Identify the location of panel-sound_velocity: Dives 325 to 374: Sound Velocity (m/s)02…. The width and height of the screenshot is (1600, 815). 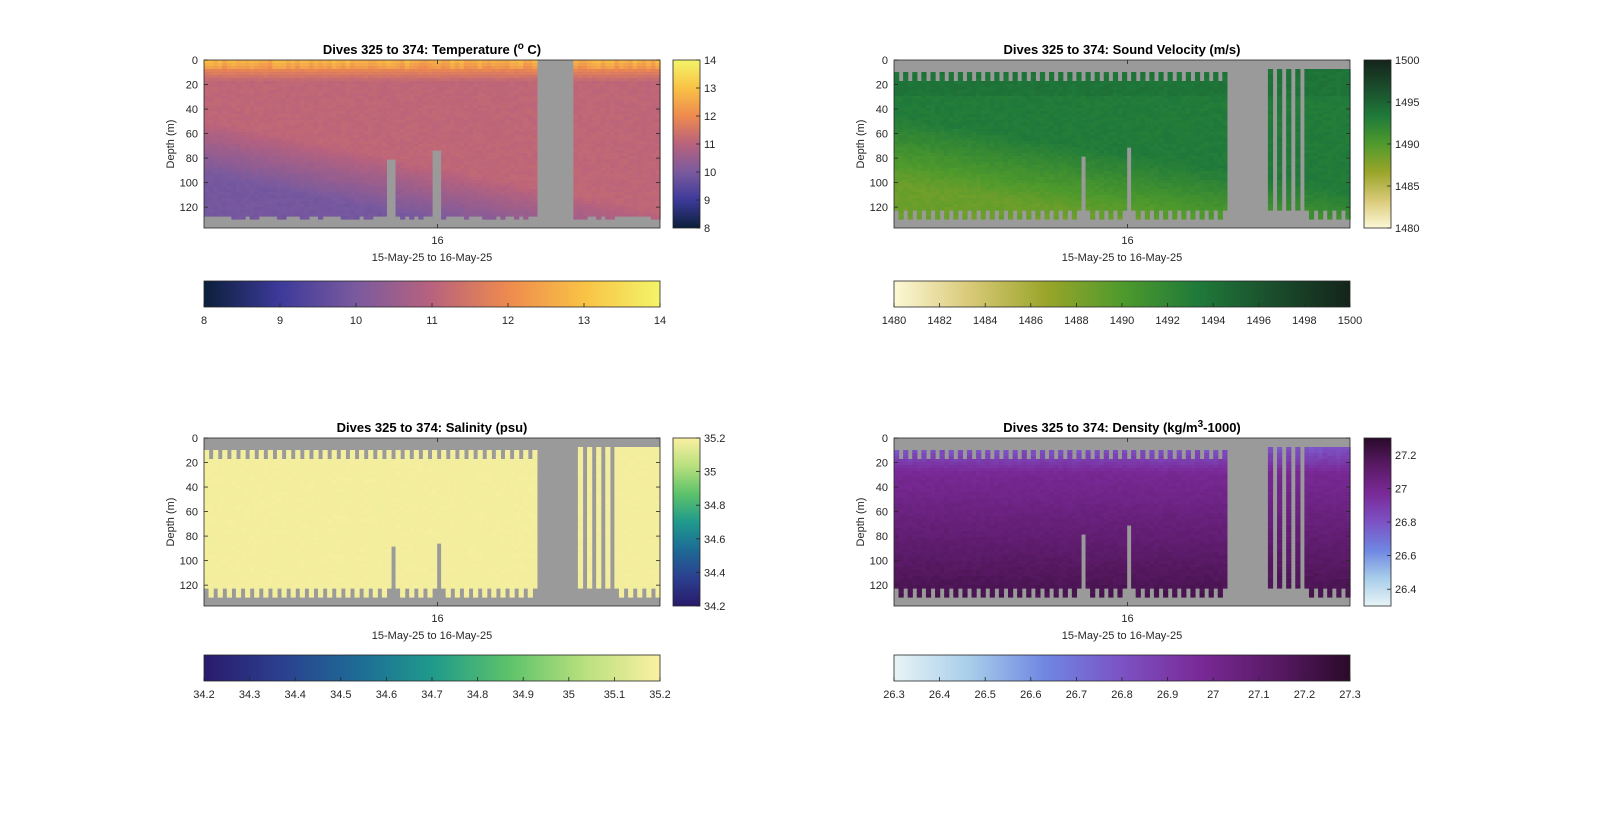
(1137, 184).